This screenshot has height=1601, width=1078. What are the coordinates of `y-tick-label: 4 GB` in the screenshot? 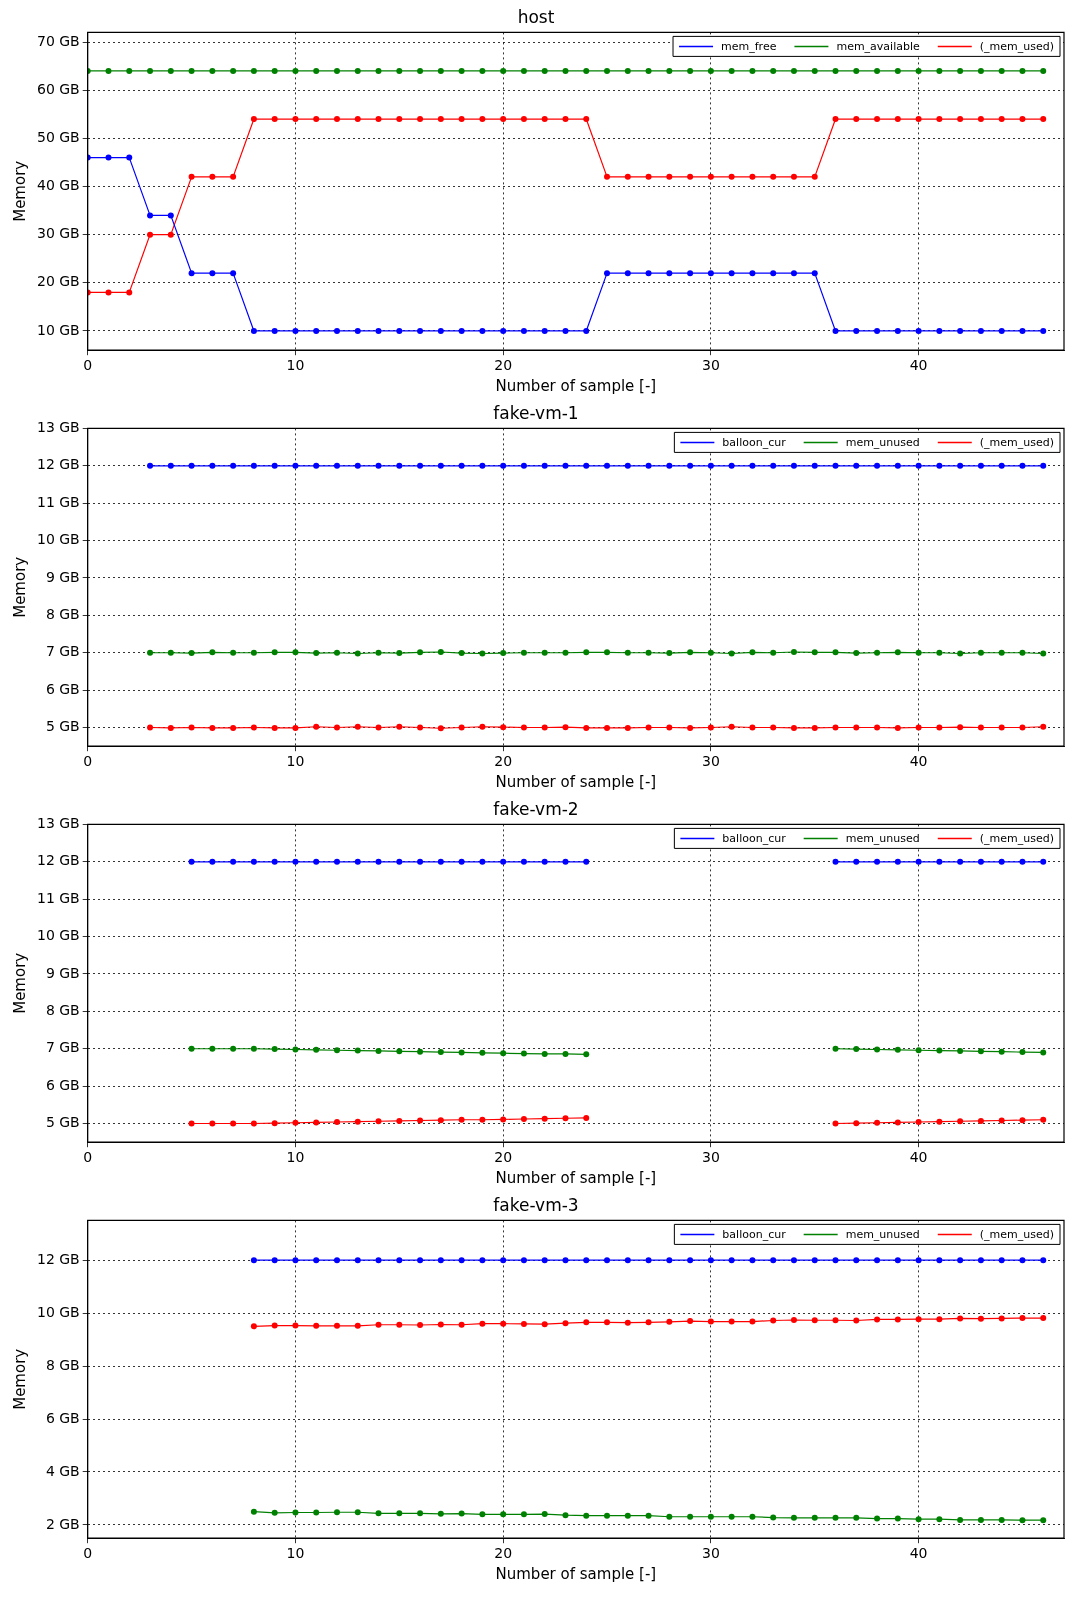 It's located at (62, 1470).